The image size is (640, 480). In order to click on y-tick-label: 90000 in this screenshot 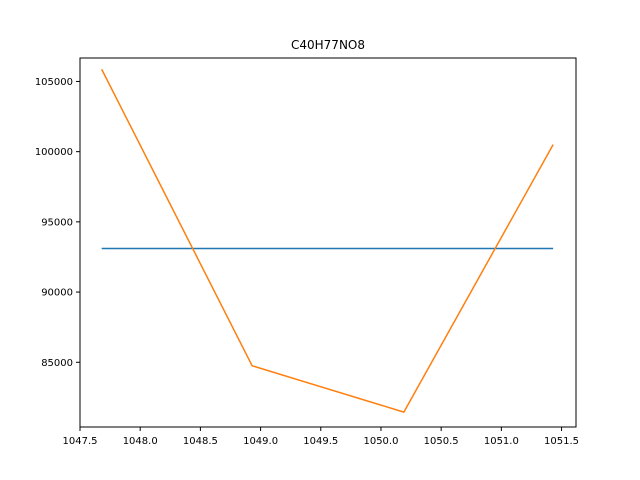, I will do `click(57, 293)`.